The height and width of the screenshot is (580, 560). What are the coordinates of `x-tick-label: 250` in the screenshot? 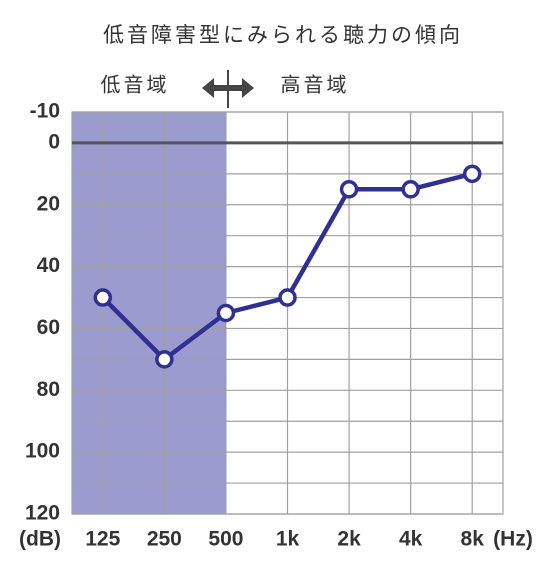 It's located at (164, 539).